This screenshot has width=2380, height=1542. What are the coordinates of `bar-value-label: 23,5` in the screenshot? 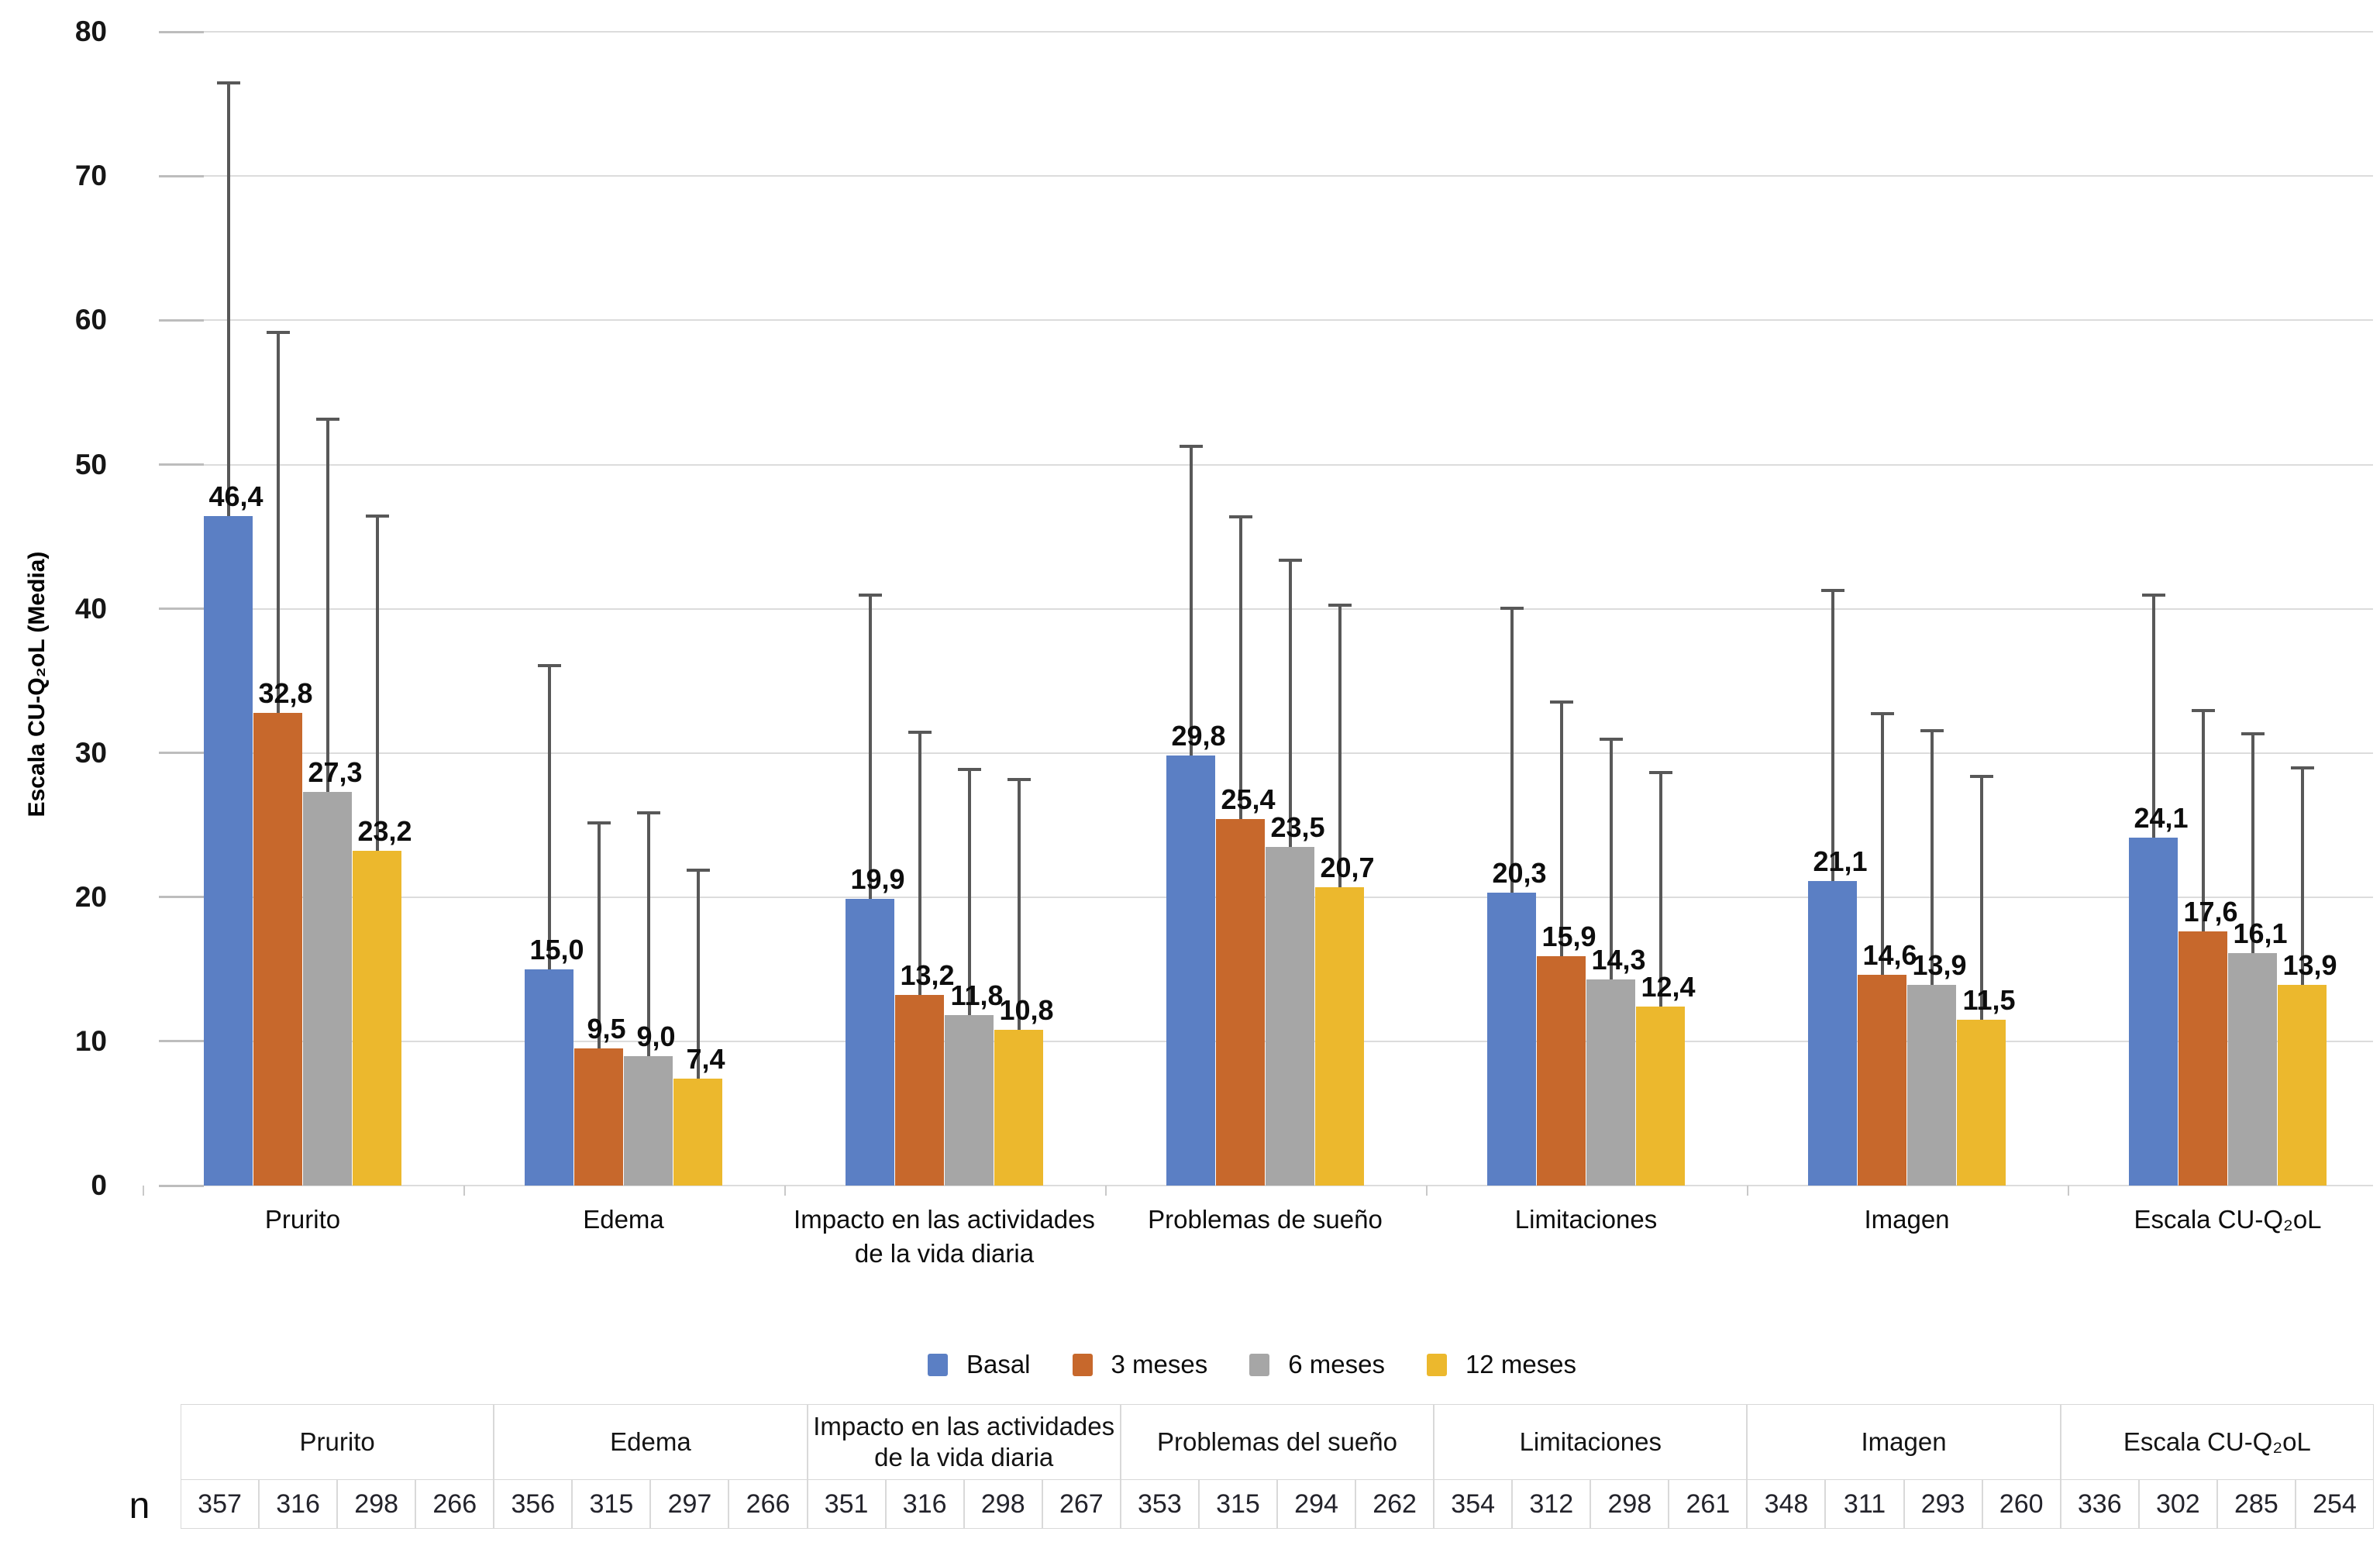 It's located at (1298, 827).